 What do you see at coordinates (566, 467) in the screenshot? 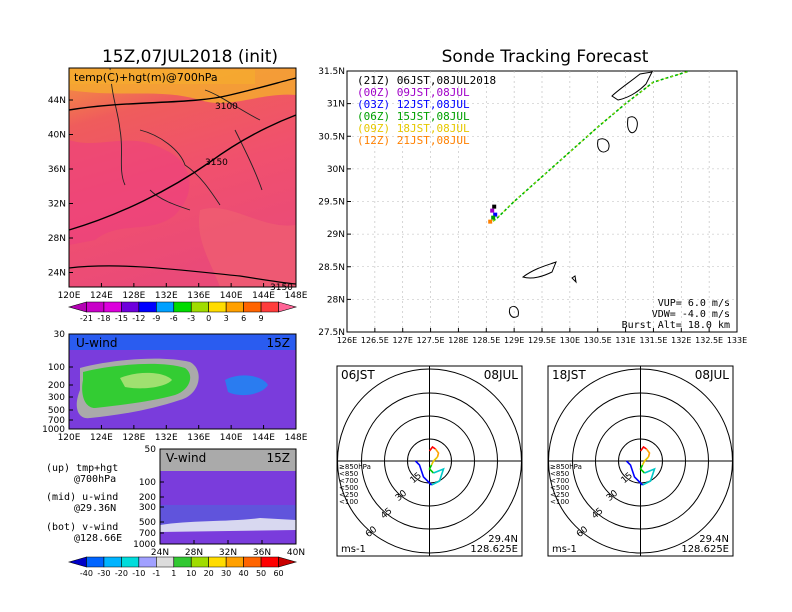
I see `hodo-legend-entry: ≥850hPa` at bounding box center [566, 467].